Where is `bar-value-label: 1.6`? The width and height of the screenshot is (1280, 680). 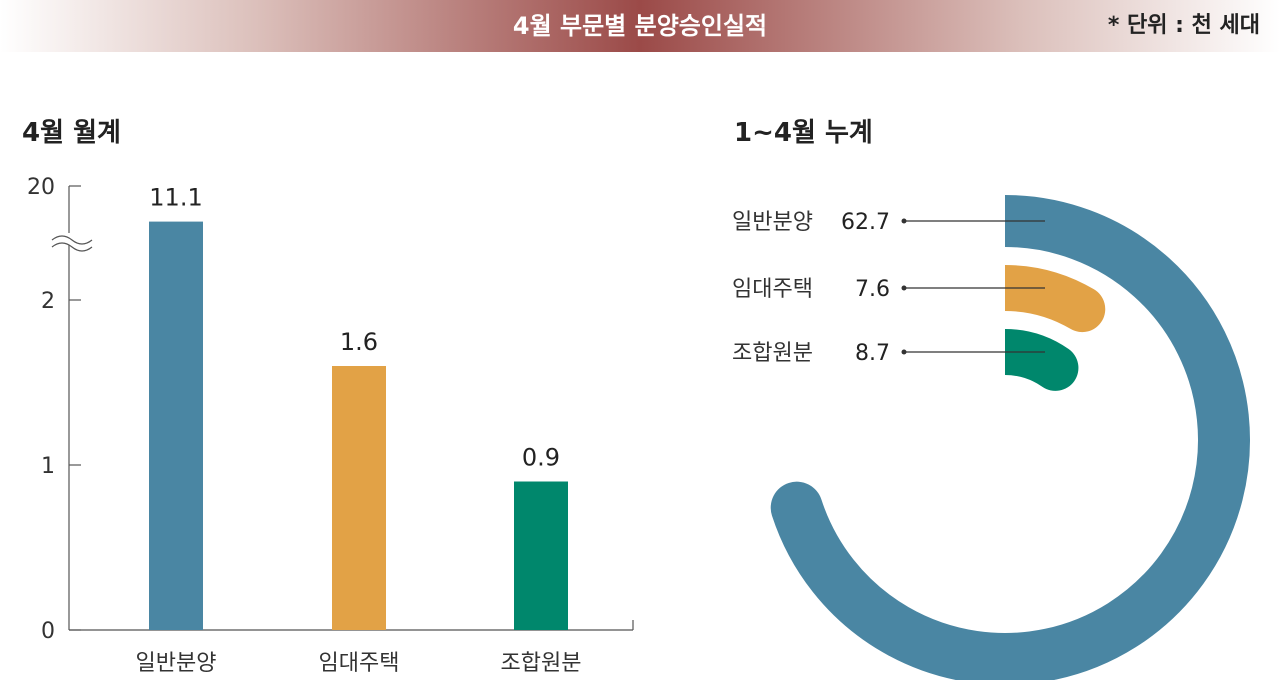
bar-value-label: 1.6 is located at coordinates (359, 342).